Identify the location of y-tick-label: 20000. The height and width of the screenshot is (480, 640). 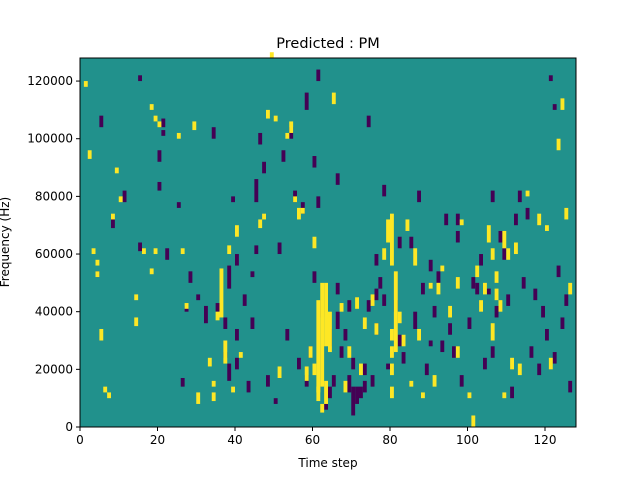
(54, 369).